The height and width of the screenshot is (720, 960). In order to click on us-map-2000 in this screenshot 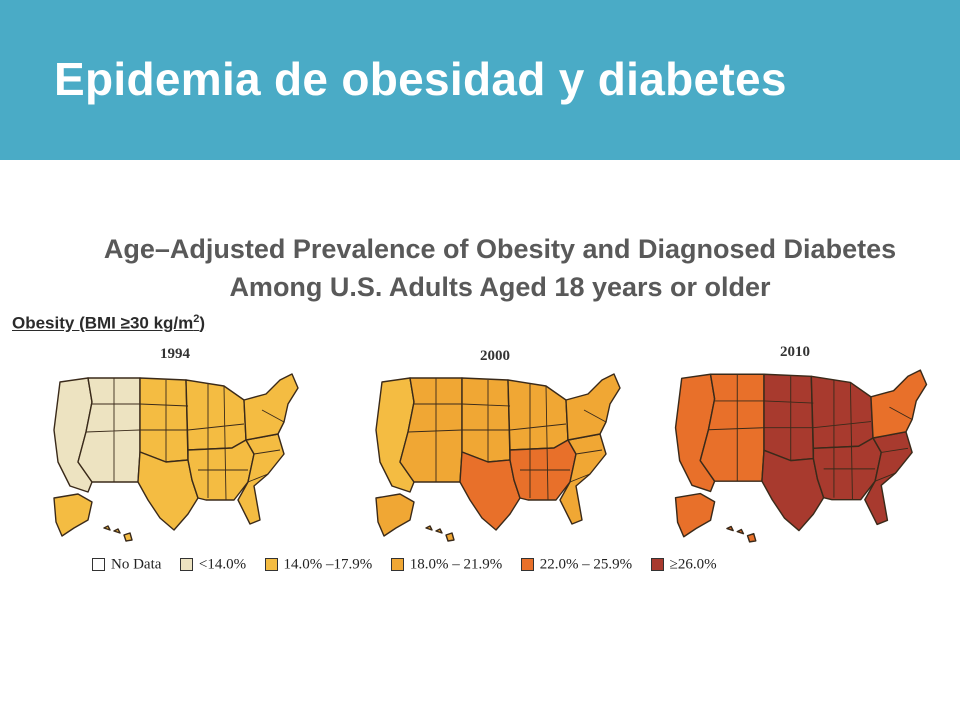, I will do `click(498, 457)`.